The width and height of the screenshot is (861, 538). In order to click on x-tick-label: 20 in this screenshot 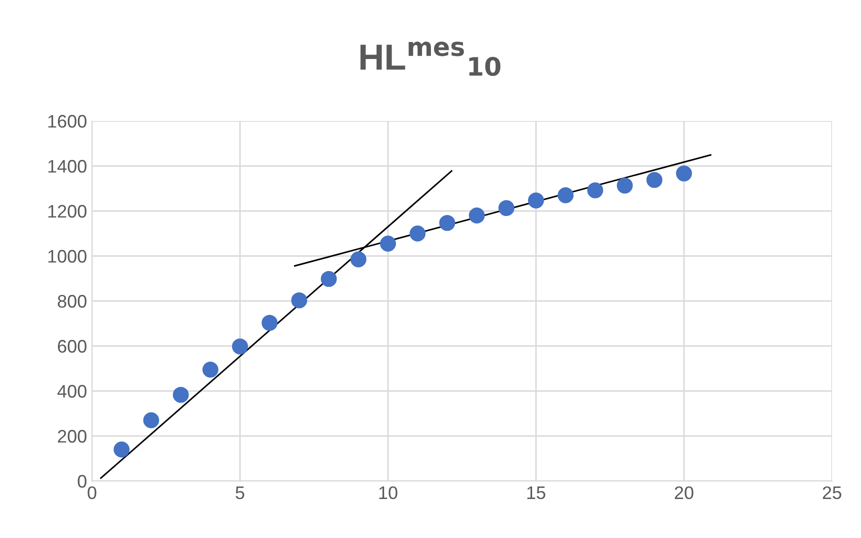, I will do `click(684, 493)`.